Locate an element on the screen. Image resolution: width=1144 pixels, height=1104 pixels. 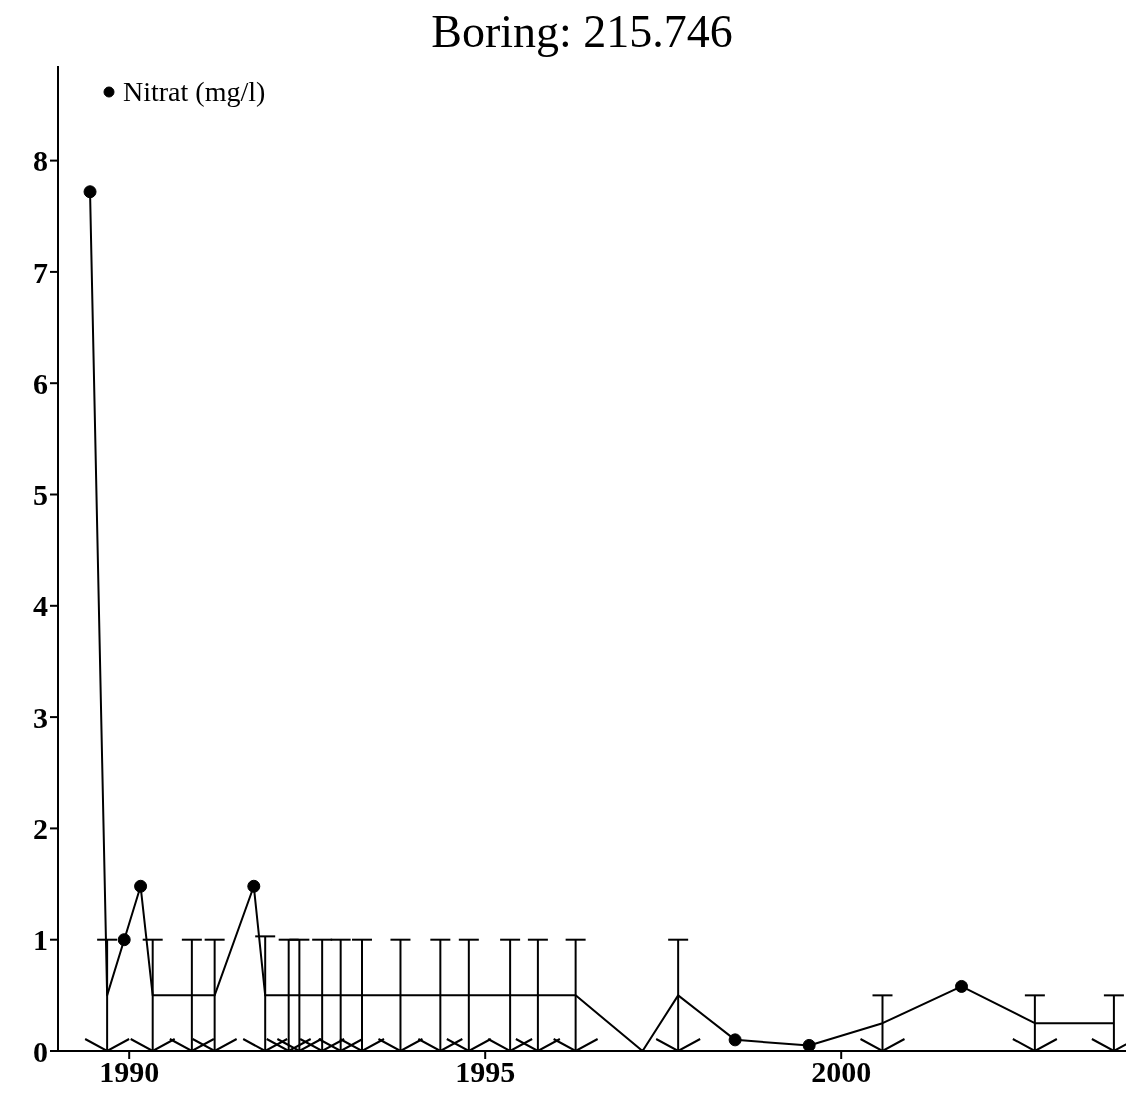
y-tick-label: 8 is located at coordinates (40, 161).